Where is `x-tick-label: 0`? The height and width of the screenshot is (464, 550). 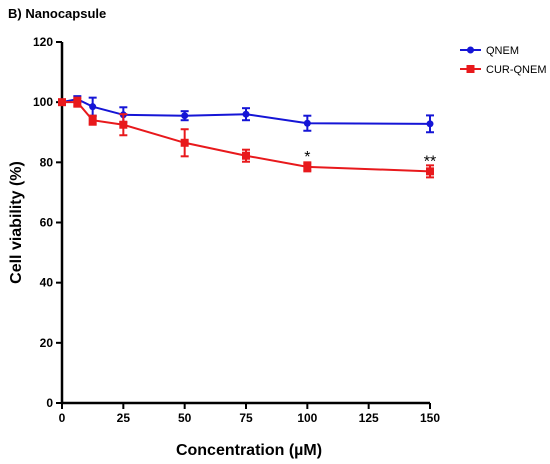 x-tick-label: 0 is located at coordinates (62, 418).